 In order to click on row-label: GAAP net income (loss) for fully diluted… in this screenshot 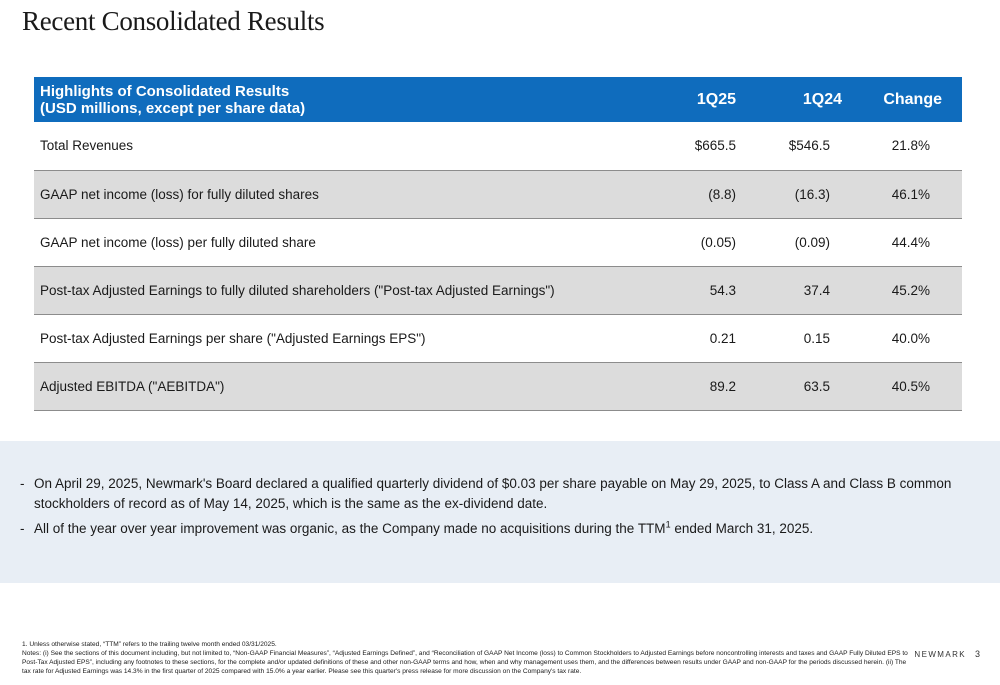, I will do `click(179, 194)`.